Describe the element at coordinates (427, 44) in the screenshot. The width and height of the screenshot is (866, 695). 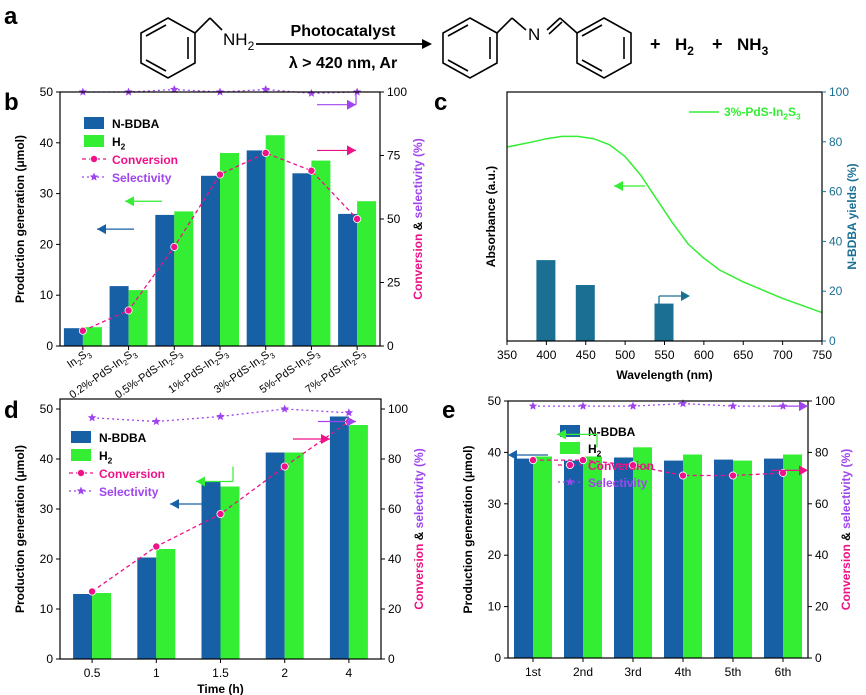
I see `reaction-arrow-head` at that location.